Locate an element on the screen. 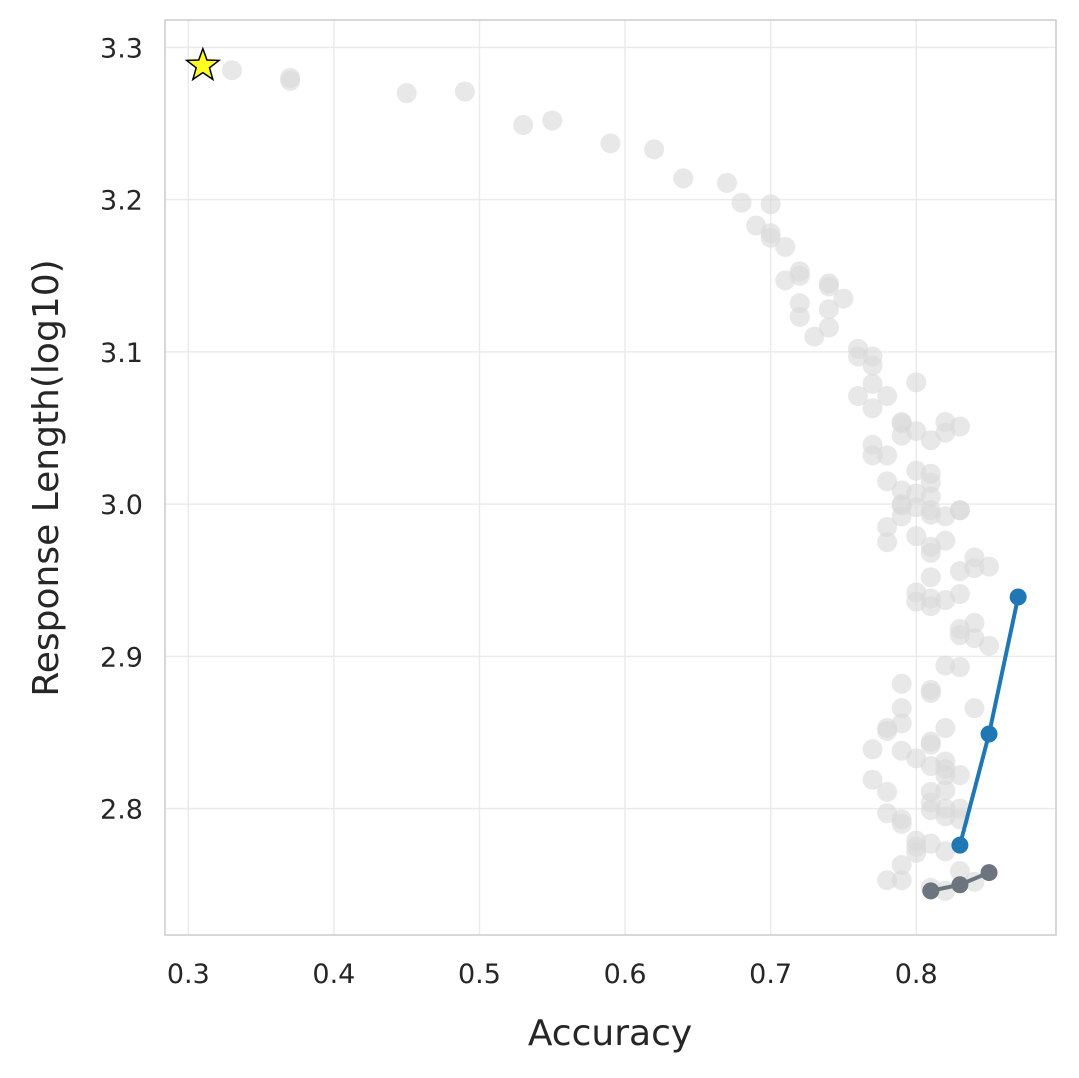 Image resolution: width=1079 pixels, height=1078 pixels. x-tick-label: 0.4 is located at coordinates (333, 974).